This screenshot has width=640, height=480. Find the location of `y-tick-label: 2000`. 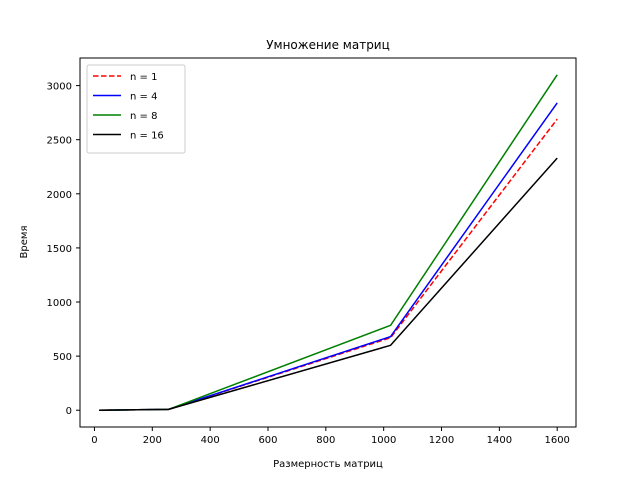

y-tick-label: 2000 is located at coordinates (59, 195).